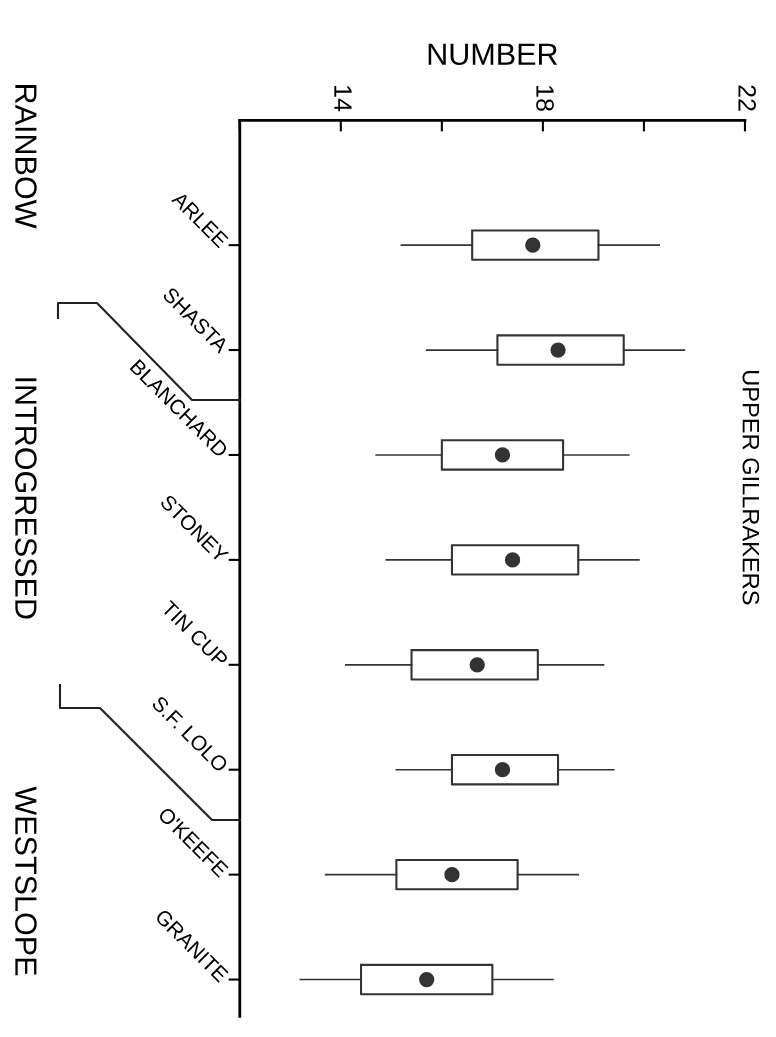  Describe the element at coordinates (493, 54) in the screenshot. I see `x-axis-title: NUMBER` at that location.